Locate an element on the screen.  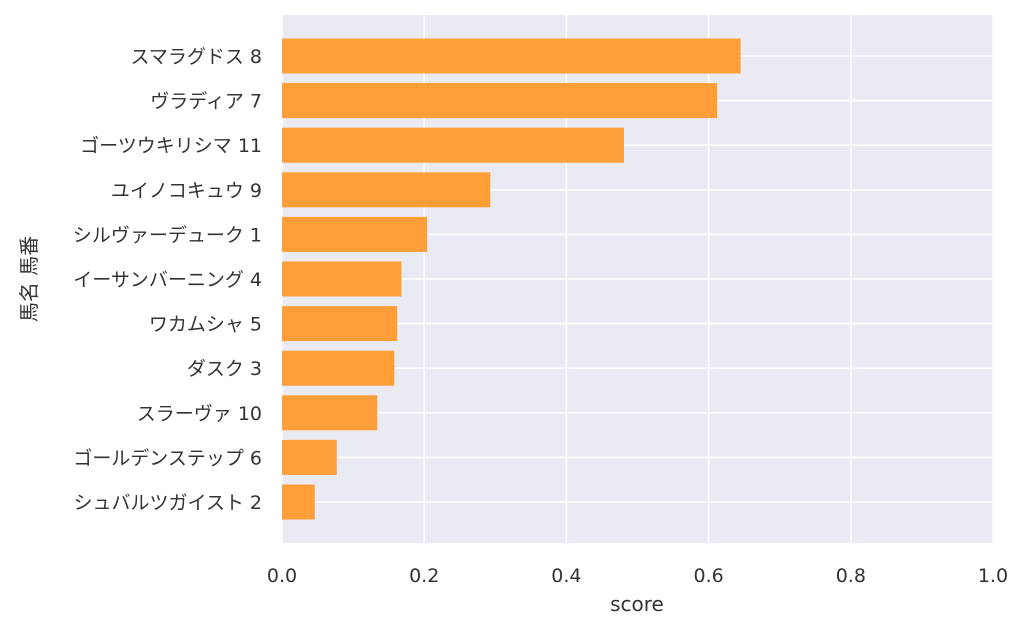
x-tick-label: 0.8 is located at coordinates (851, 576).